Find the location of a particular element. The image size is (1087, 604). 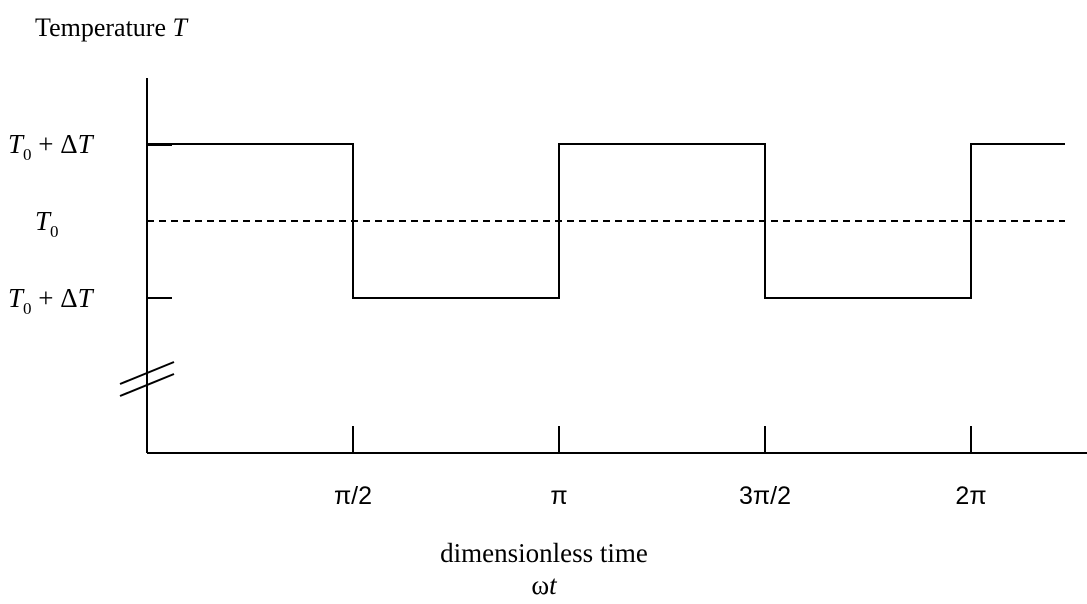

y-tick-label-1: T0 is located at coordinates (47, 223).